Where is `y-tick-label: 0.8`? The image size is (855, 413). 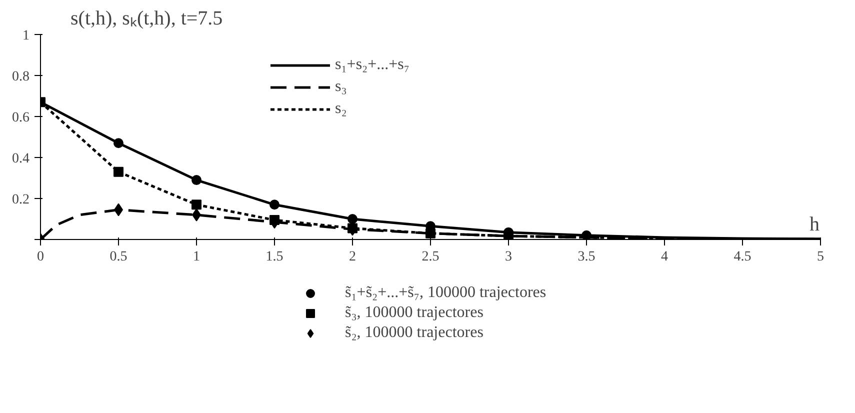
y-tick-label: 0.8 is located at coordinates (21, 77).